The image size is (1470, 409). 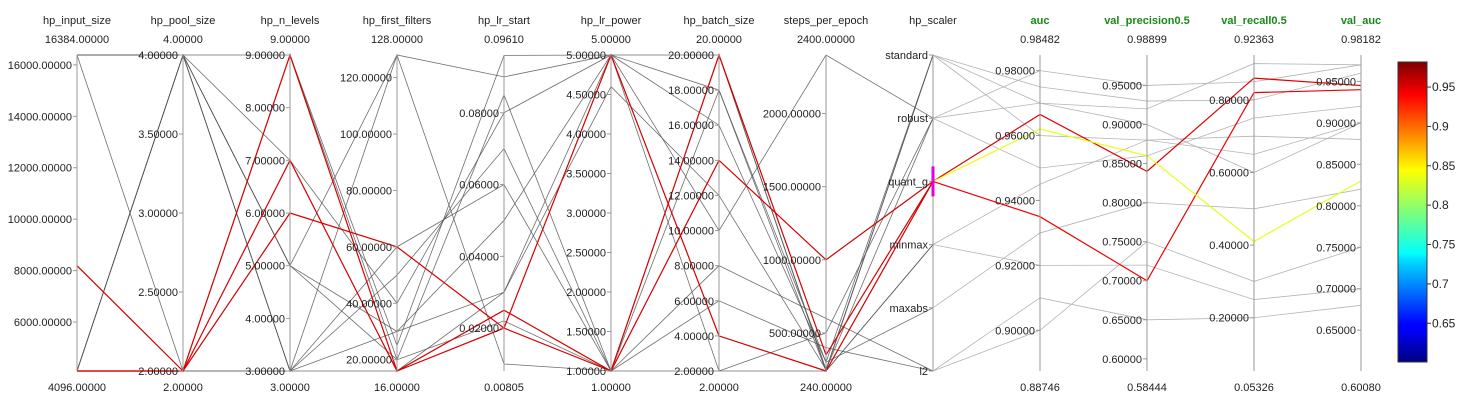 I want to click on tick-label: 0.95000, so click(x=1336, y=82).